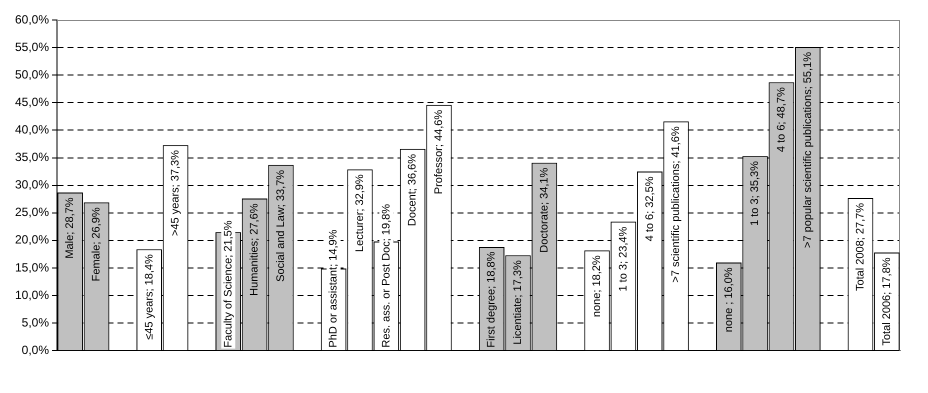 Image resolution: width=928 pixels, height=393 pixels. What do you see at coordinates (544, 210) in the screenshot?
I see `data-label: Doctorate; 34,1%` at bounding box center [544, 210].